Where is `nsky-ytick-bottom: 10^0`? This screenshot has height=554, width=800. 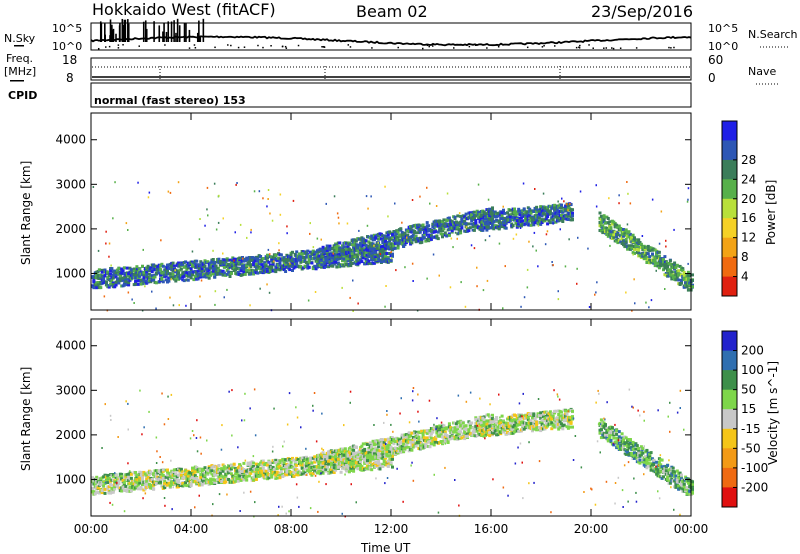
nsky-ytick-bottom: 10^0 is located at coordinates (67, 46).